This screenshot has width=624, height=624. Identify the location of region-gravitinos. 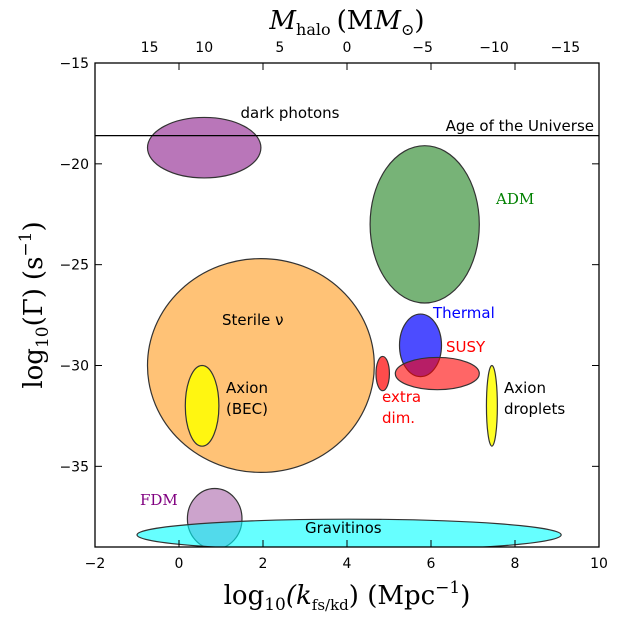
(349, 532).